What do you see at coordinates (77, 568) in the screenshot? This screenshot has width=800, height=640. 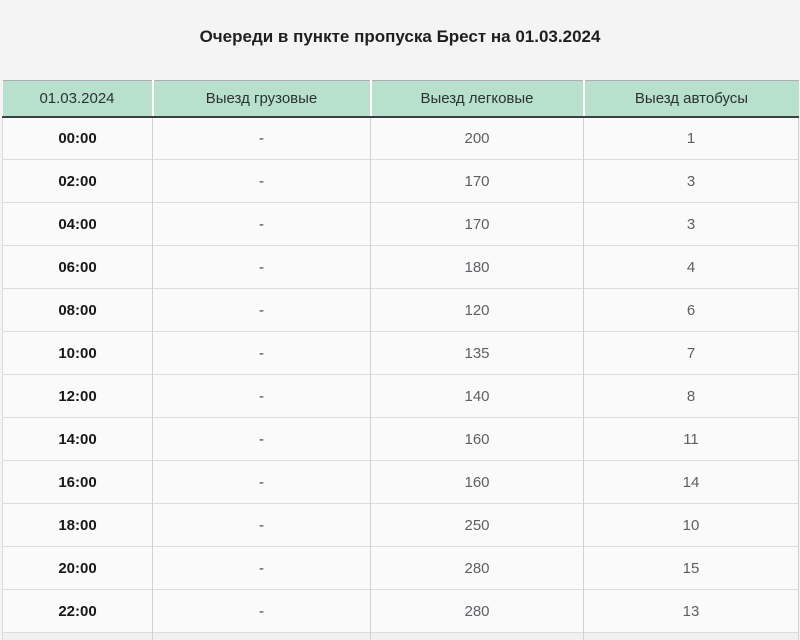 I see `time-cell: 20:00` at bounding box center [77, 568].